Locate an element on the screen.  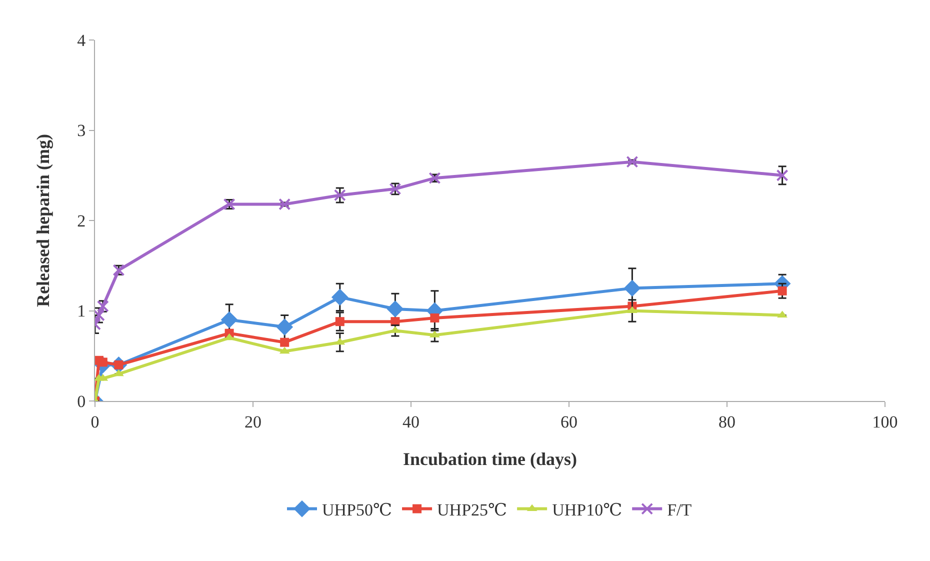
x-tick-label: 60 is located at coordinates (569, 422).